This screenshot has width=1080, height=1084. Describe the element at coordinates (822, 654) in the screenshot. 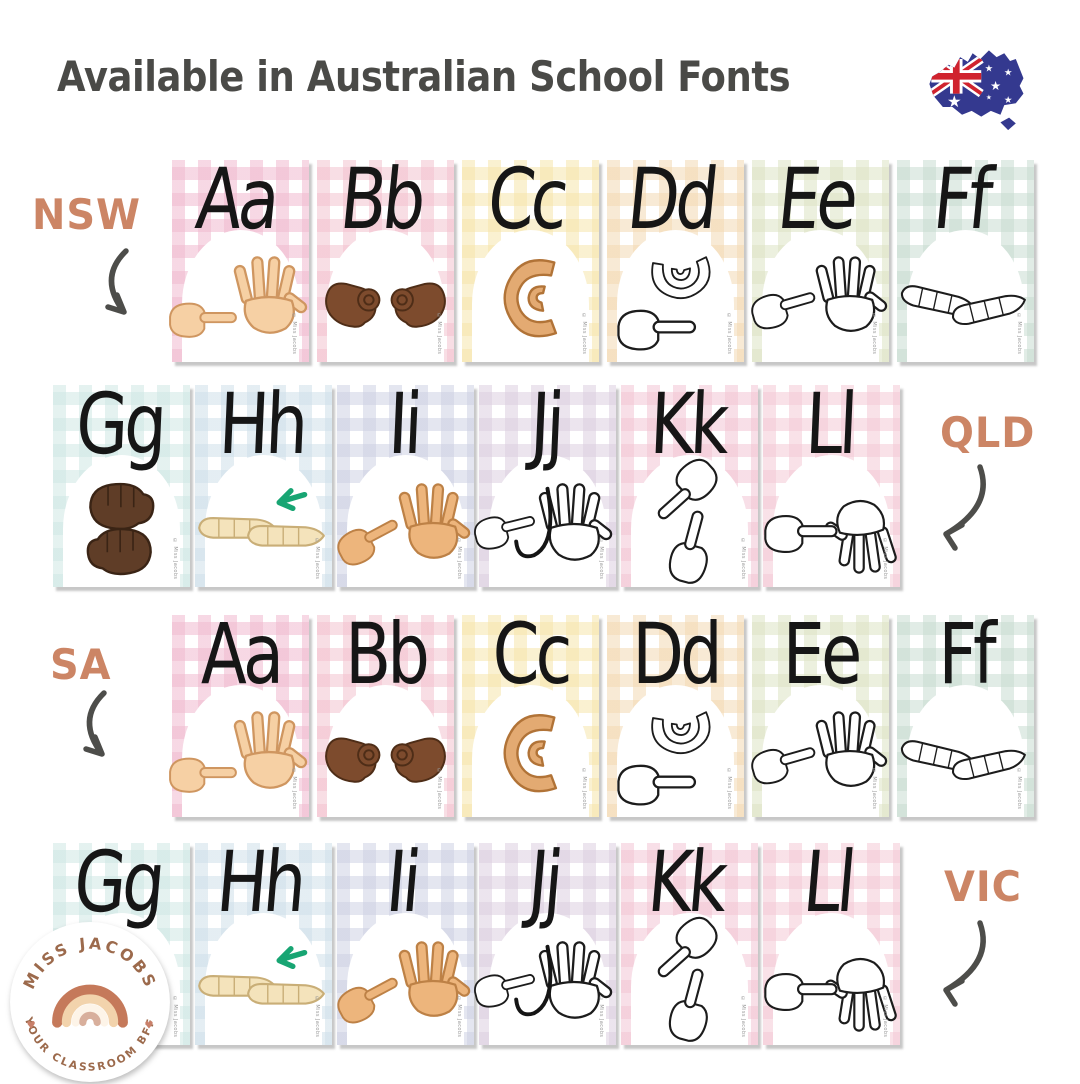

I see `card-letters: Ee` at that location.